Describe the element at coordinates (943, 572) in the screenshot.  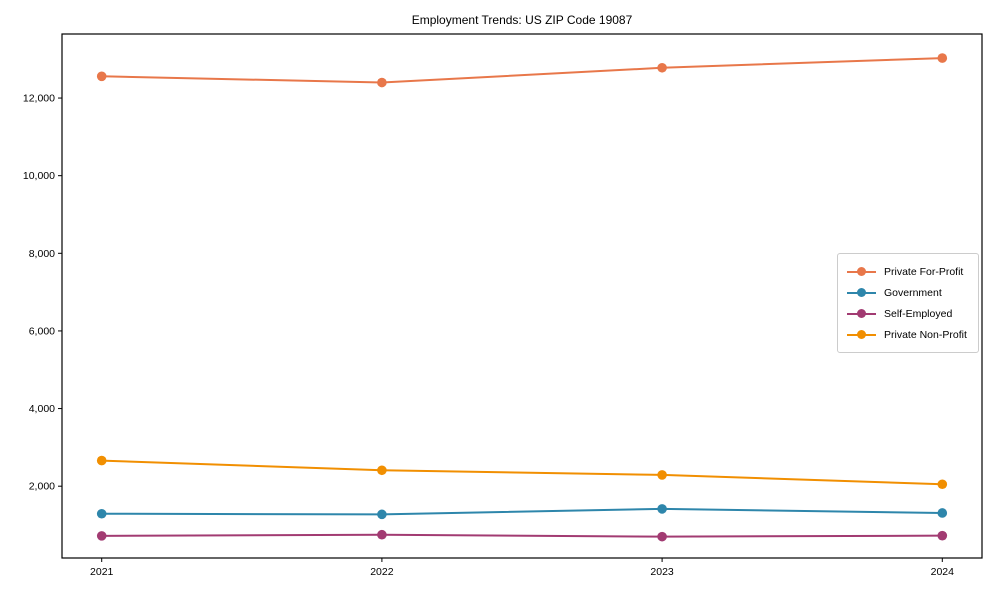
I see `x-tick-label: 2024` at that location.